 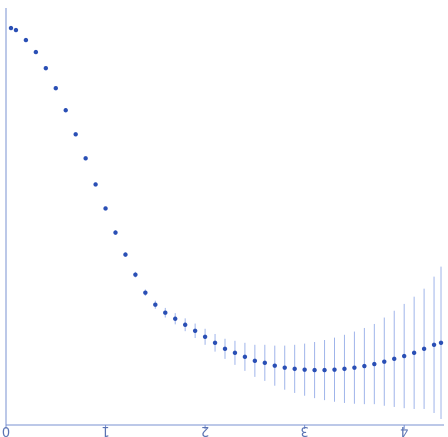 I want to click on x-tick-label: 3, so click(x=304, y=430).